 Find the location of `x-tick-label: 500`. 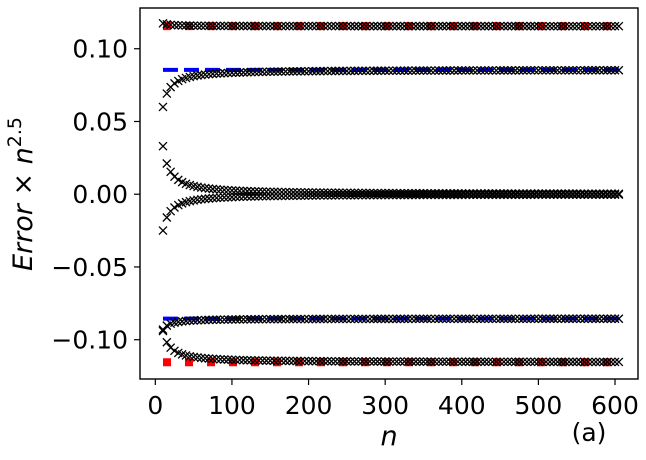

x-tick-label: 500 is located at coordinates (539, 405).